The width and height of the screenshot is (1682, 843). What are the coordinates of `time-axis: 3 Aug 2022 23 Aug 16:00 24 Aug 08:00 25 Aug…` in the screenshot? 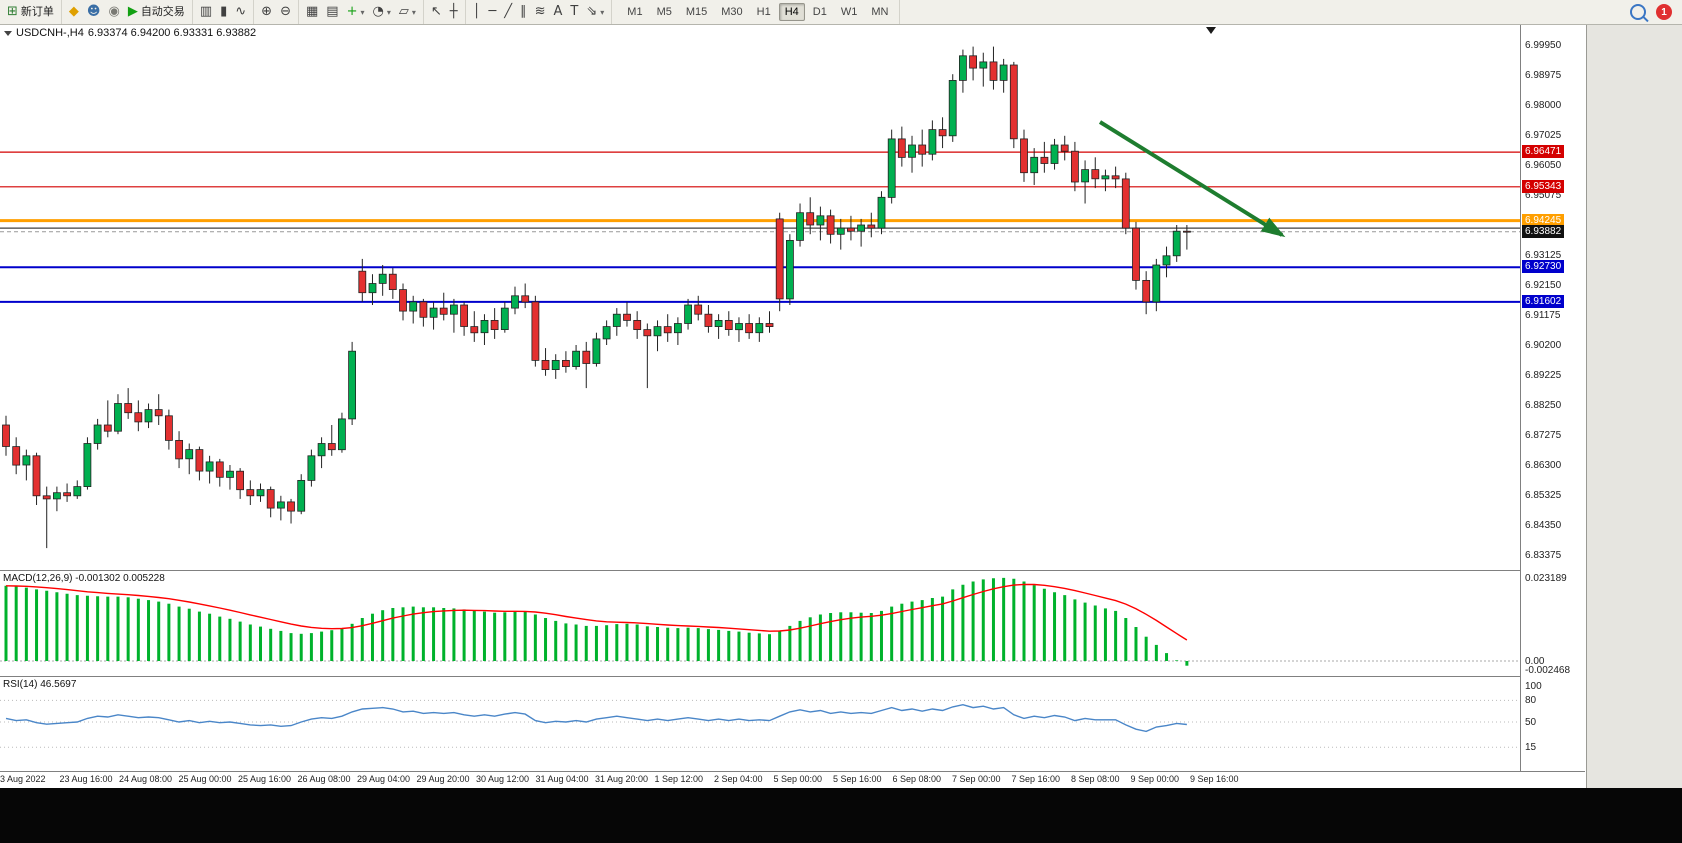 It's located at (792, 779).